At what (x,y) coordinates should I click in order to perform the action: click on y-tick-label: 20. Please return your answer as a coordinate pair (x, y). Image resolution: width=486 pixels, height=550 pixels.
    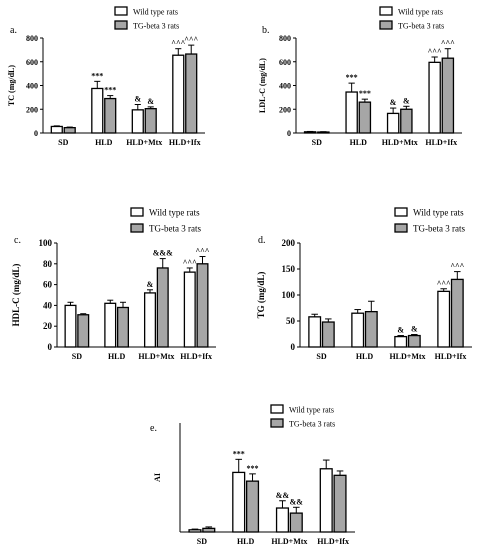
    Looking at the image, I should click on (48, 326).